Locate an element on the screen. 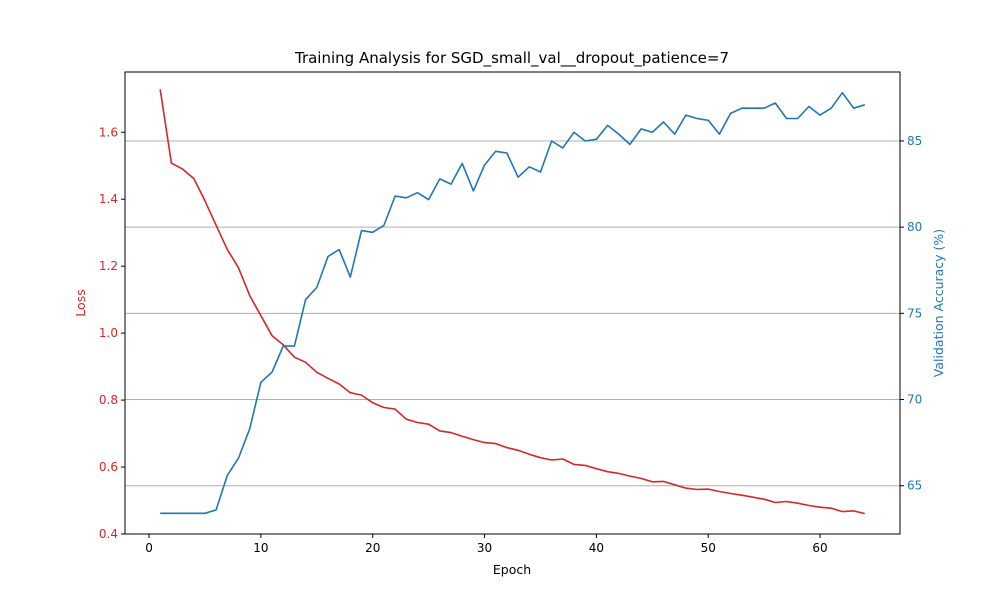 The image size is (1000, 600). left-y-axis: 0.4 0.6 0.8 1.0 1.2 1.4 1.6 is located at coordinates (112, 333).